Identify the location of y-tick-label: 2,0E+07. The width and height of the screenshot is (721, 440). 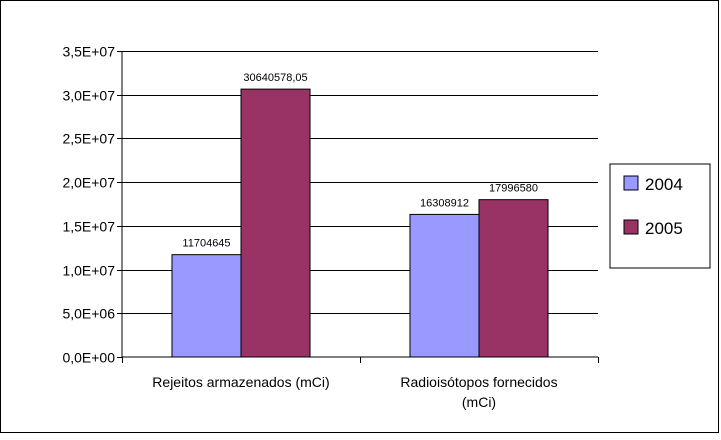
(88, 183).